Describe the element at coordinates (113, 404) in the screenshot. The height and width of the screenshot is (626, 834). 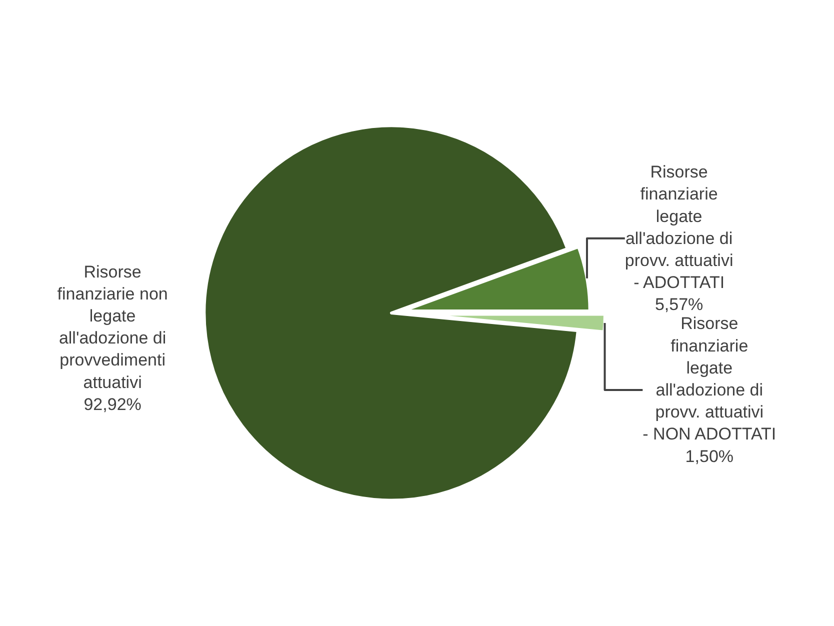
I see `data-label: 92,92%` at that location.